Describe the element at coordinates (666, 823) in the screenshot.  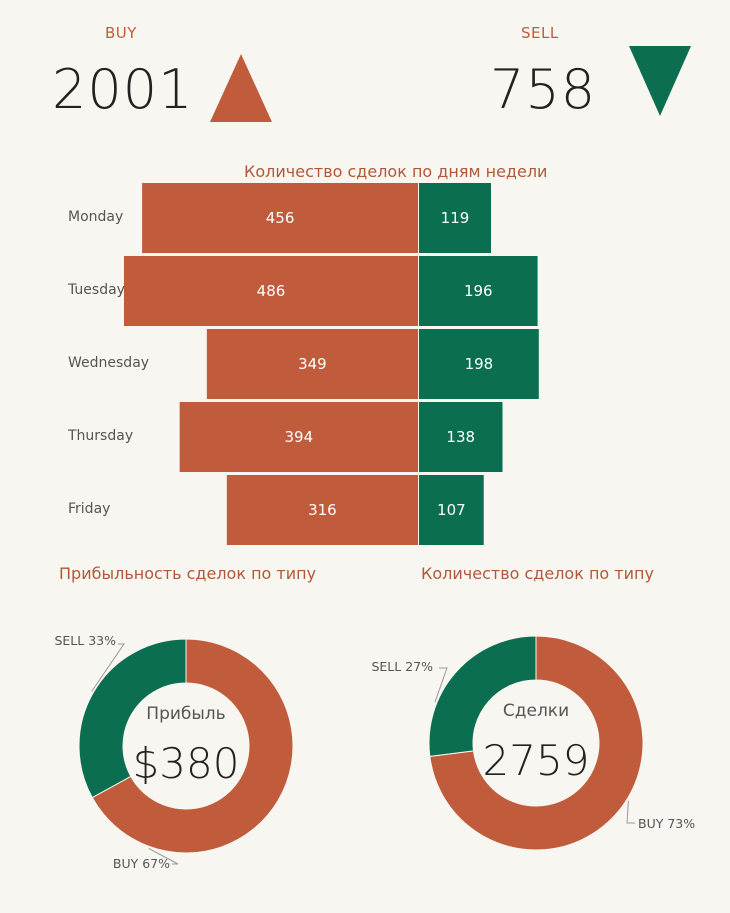
I see `slice-label-buy: BUY 73%` at that location.